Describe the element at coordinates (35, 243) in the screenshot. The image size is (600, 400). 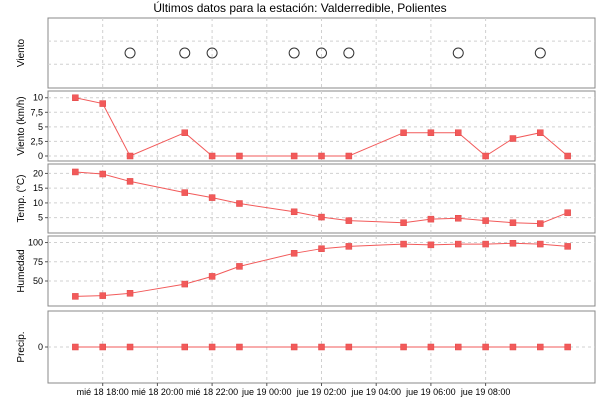
I see `panel-3-ytick-label-2: 100` at that location.